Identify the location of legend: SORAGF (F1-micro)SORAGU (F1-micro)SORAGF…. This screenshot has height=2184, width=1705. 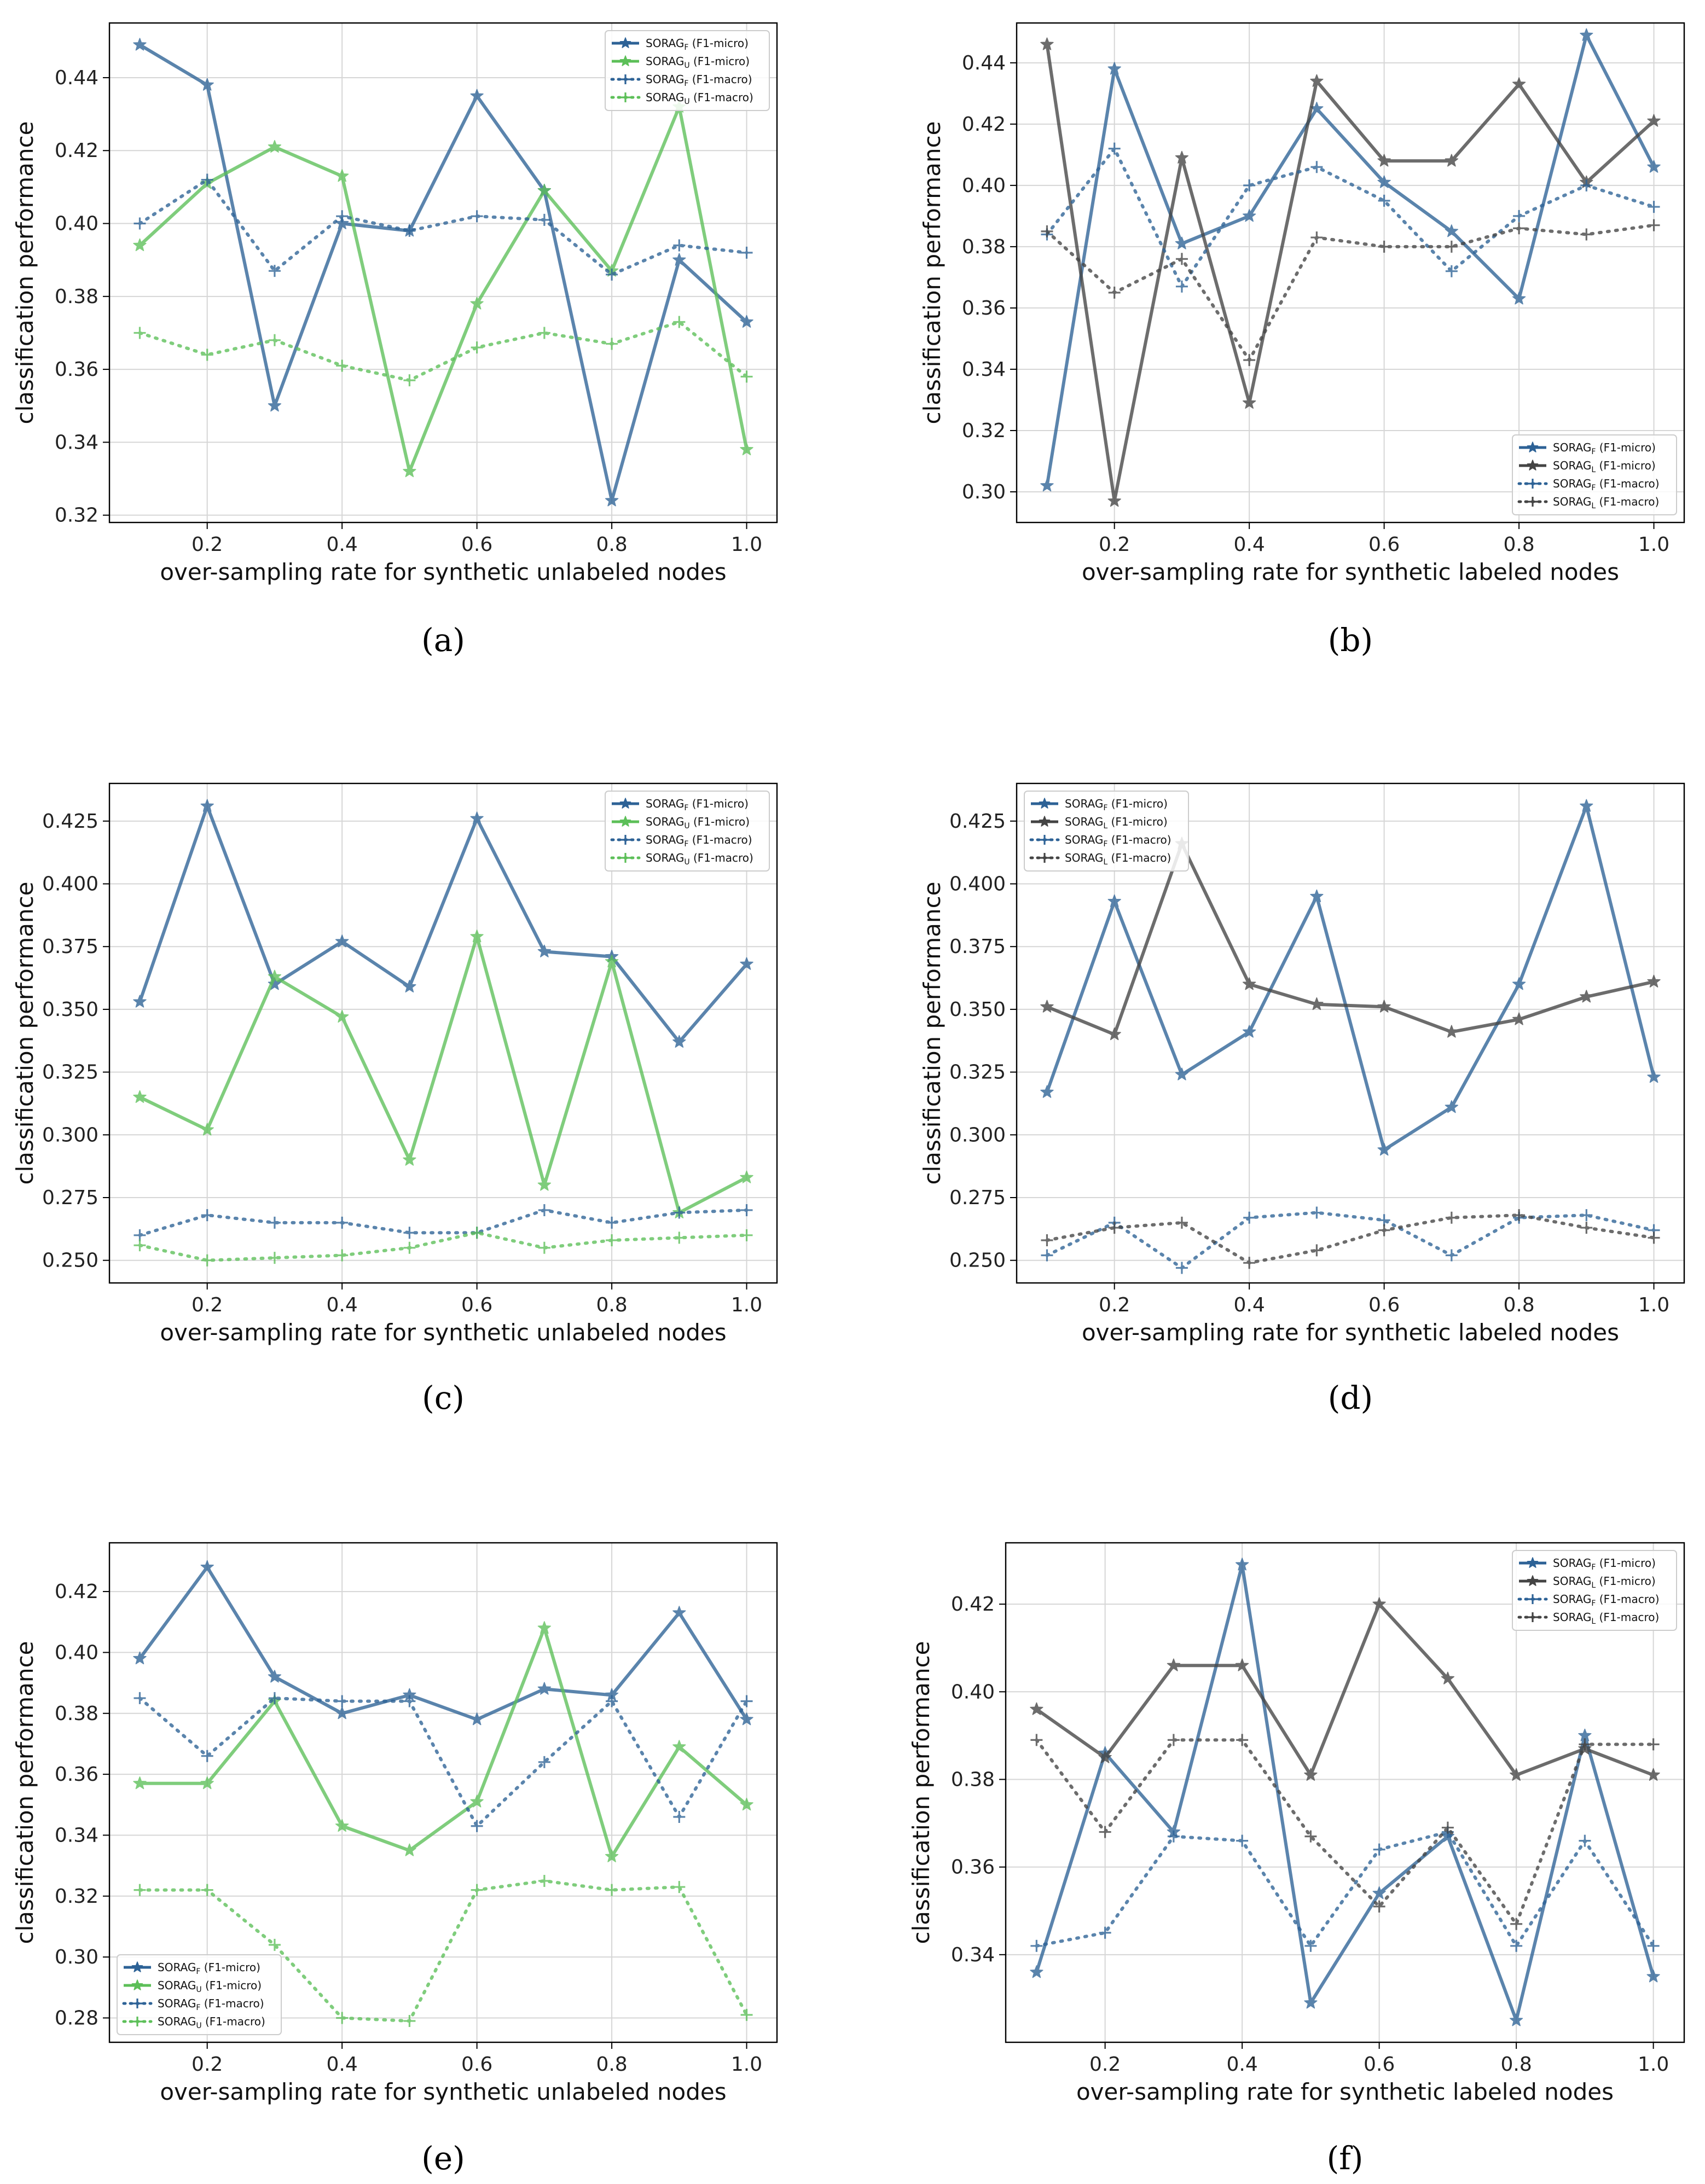
(200, 1994).